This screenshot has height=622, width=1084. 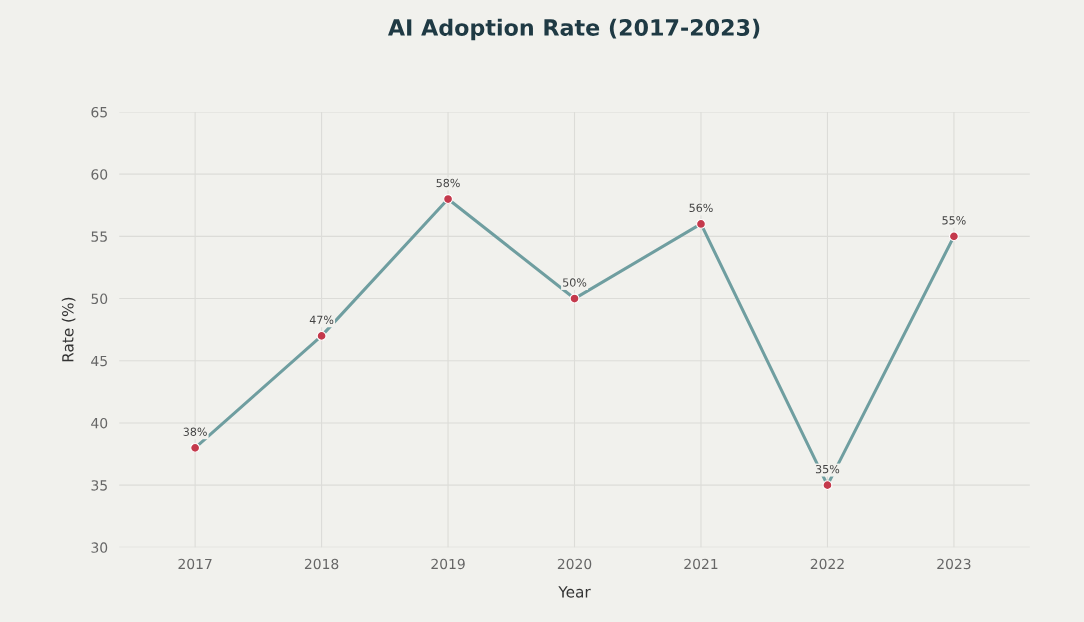 I want to click on y-tick-label: 60, so click(x=99, y=174).